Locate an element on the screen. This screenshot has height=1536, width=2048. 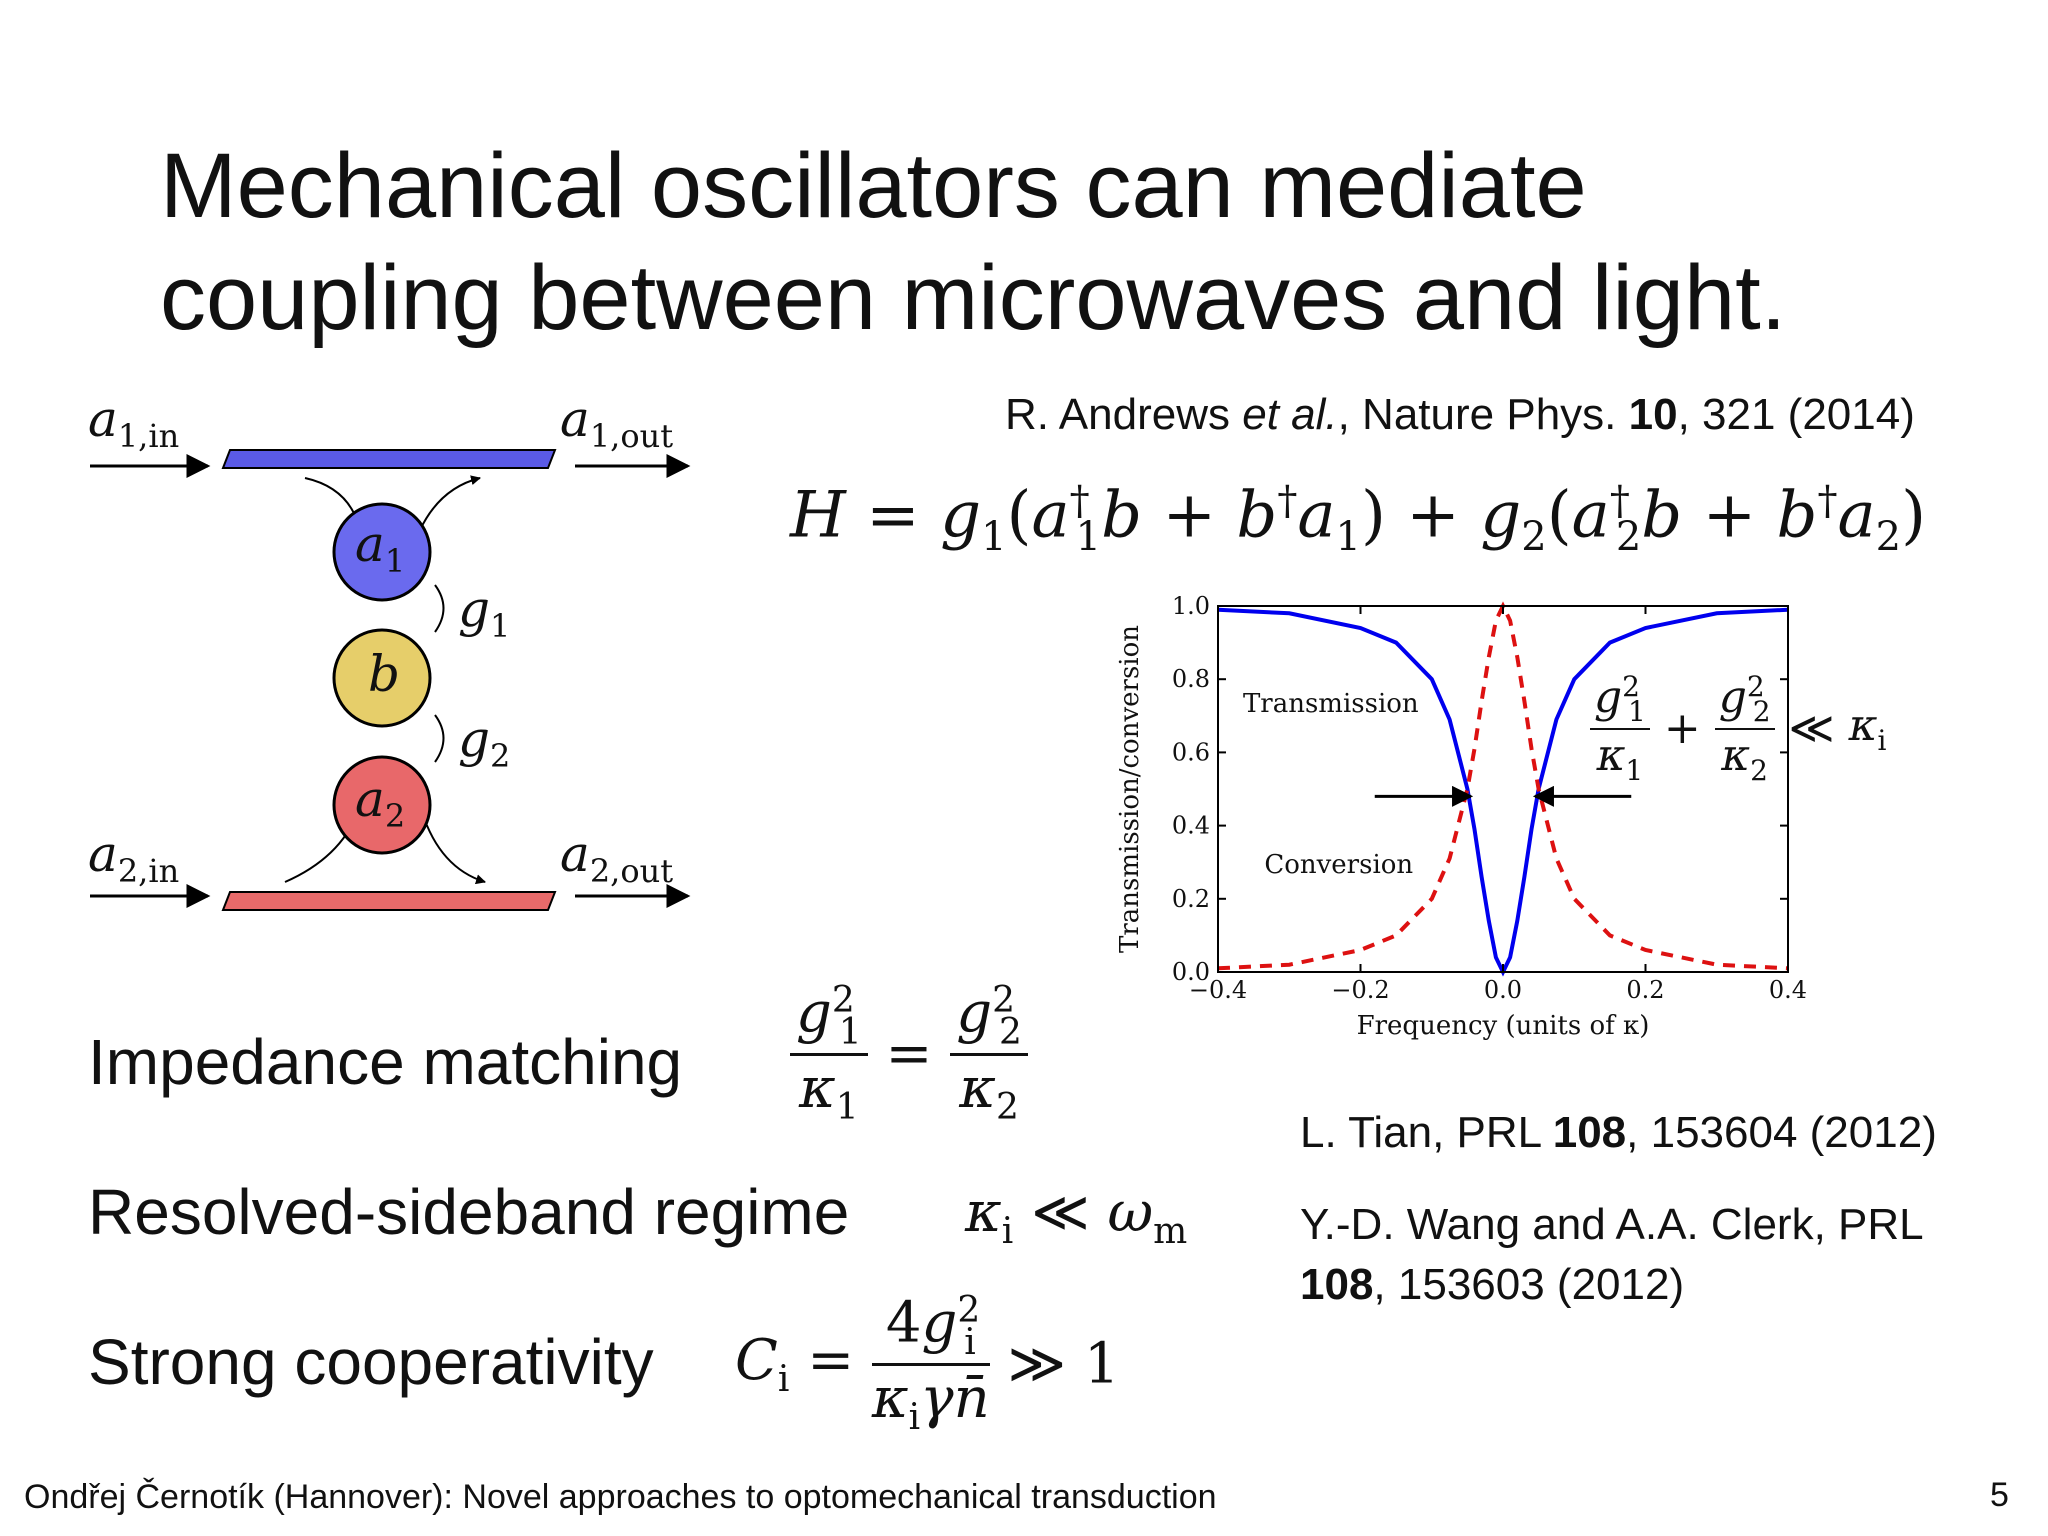
y-tick-label: 0.8 is located at coordinates (1191, 679).